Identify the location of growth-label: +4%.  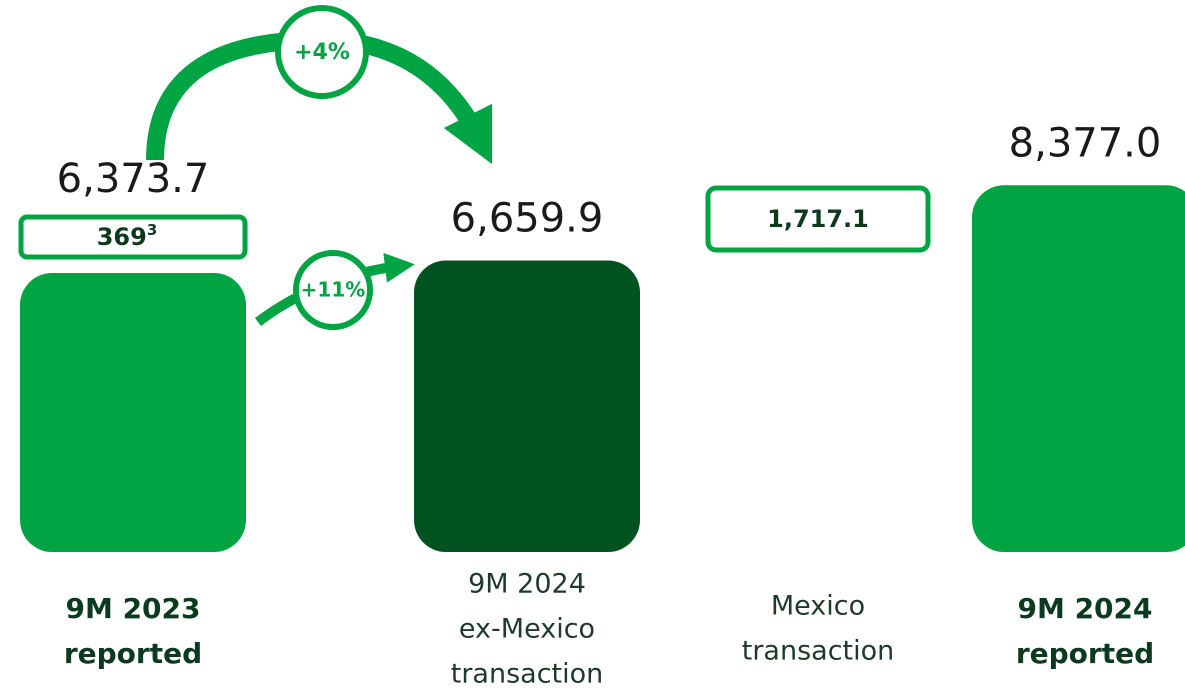
(322, 52).